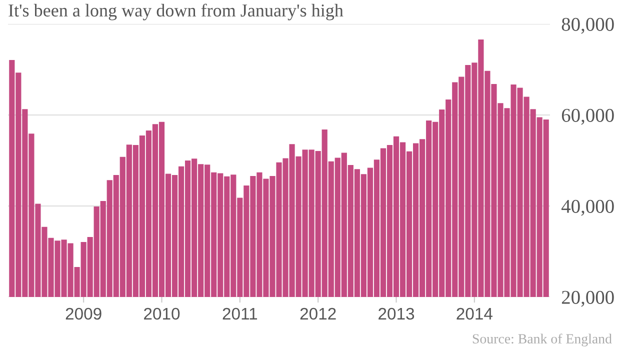 The width and height of the screenshot is (620, 349). What do you see at coordinates (162, 314) in the screenshot?
I see `x-tick-label: 2010` at bounding box center [162, 314].